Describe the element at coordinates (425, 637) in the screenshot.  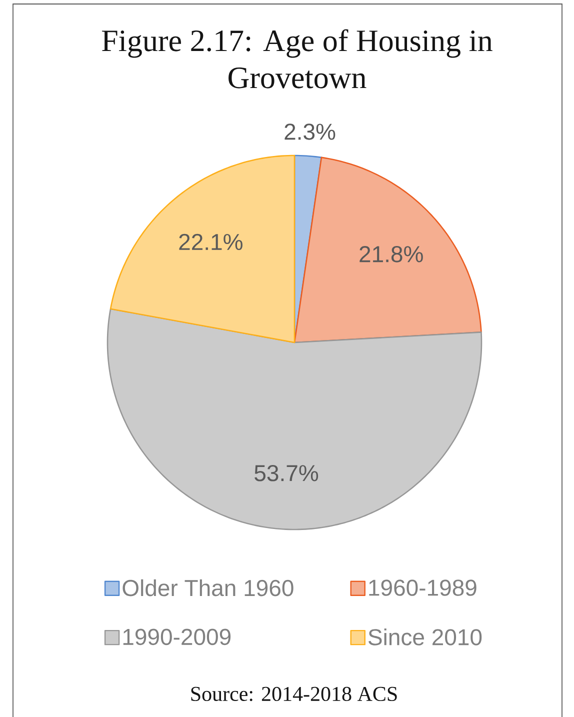
I see `legend-label: Since 2010` at that location.